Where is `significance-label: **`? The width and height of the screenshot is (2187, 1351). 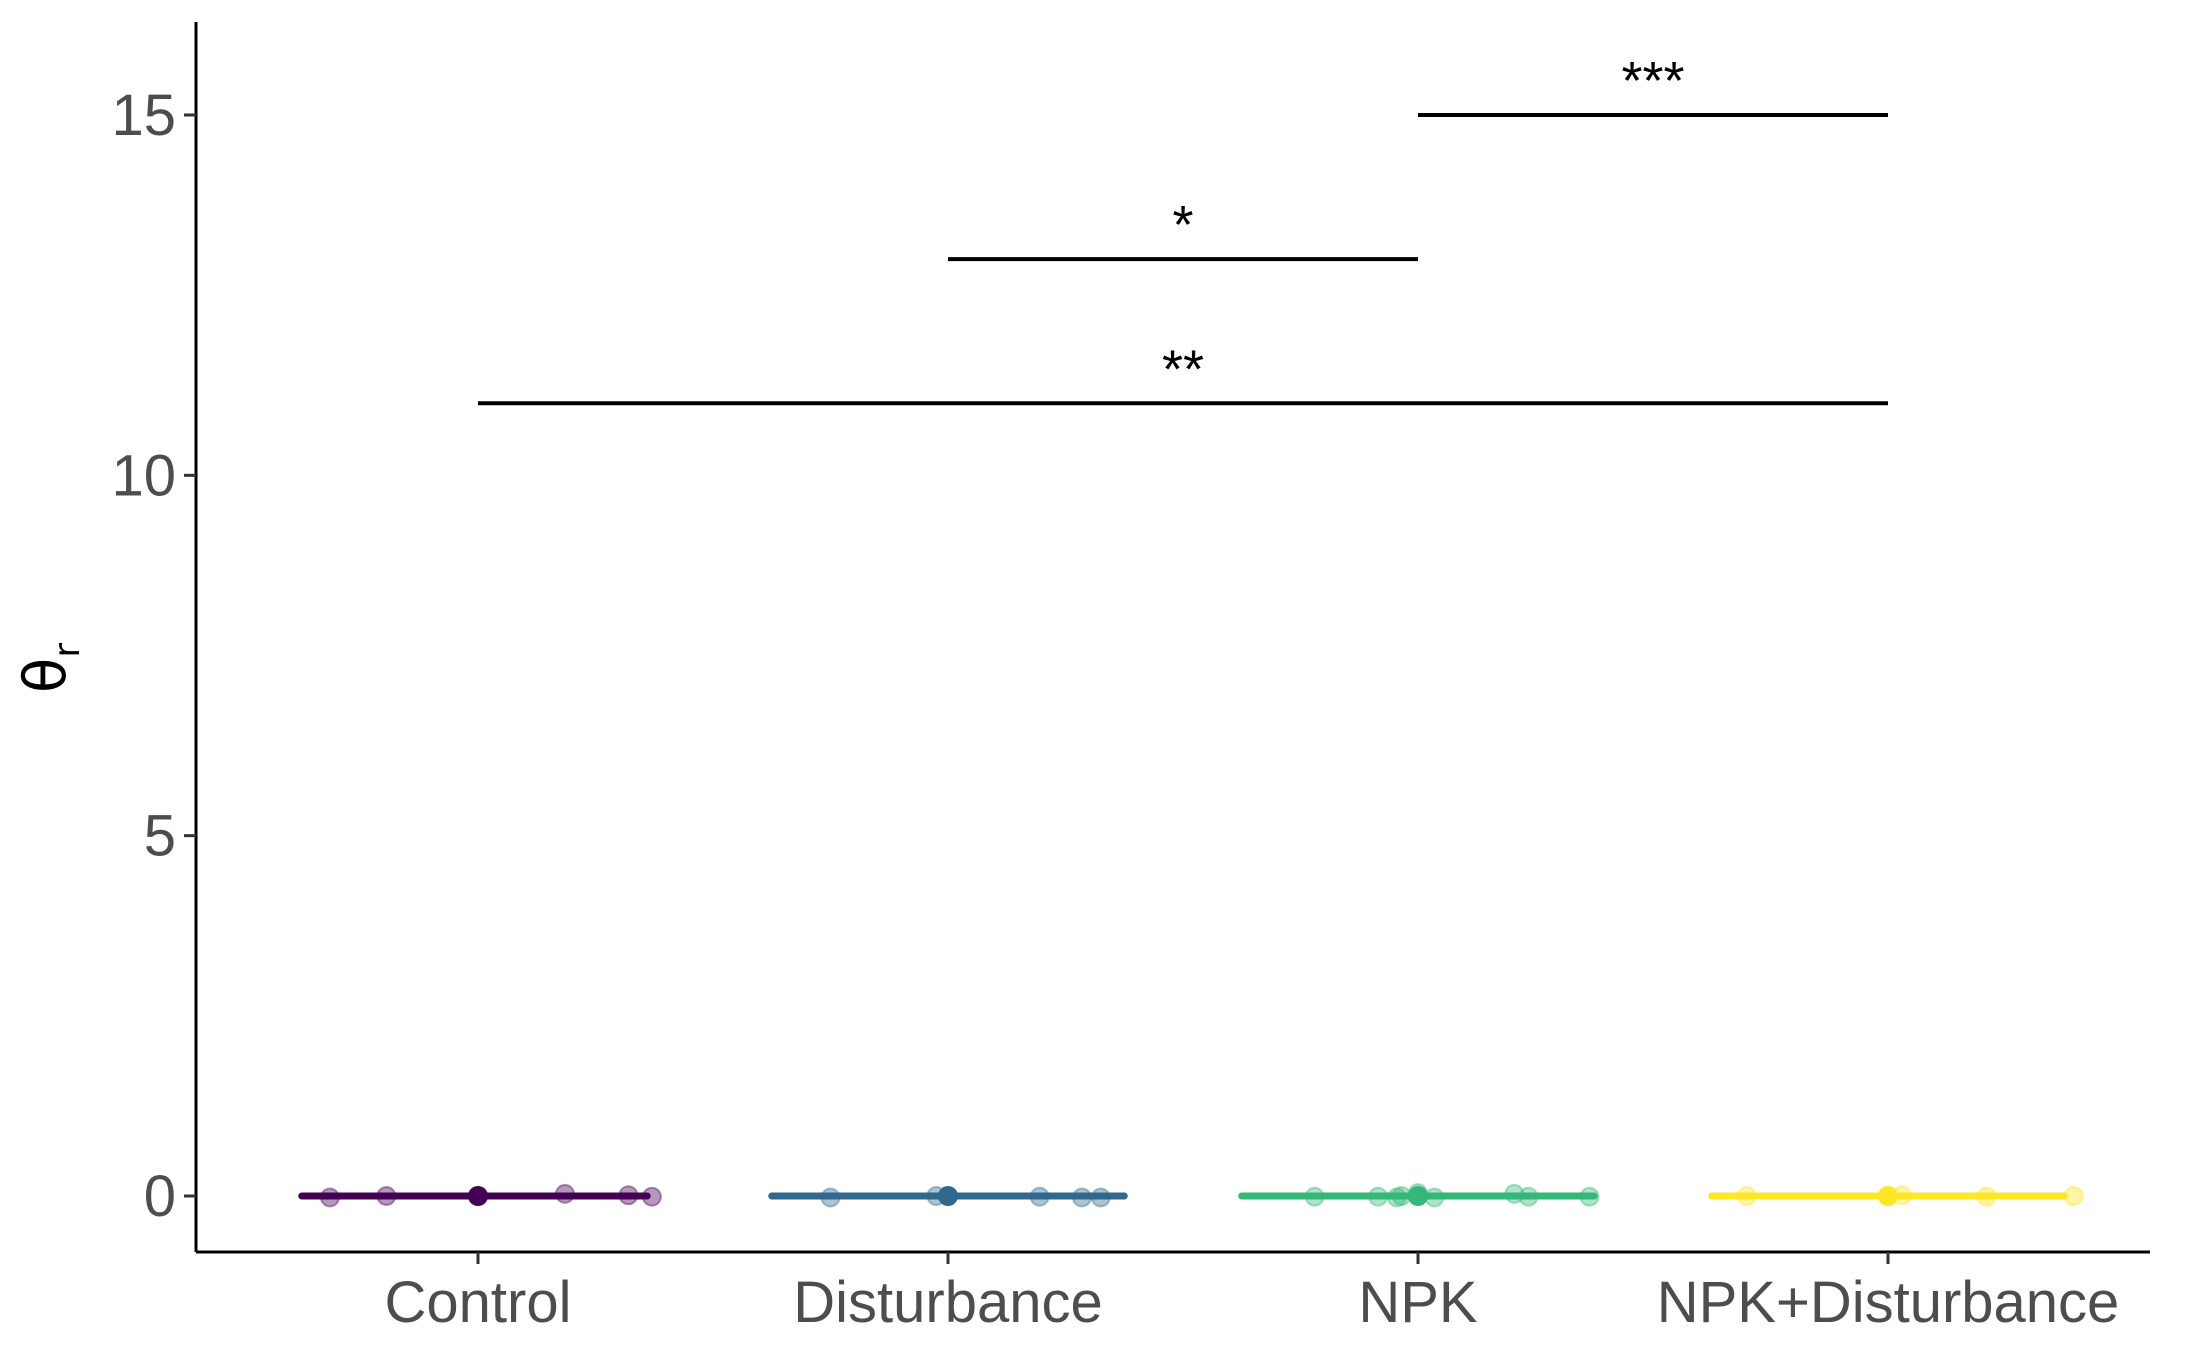 significance-label: ** is located at coordinates (1183, 369).